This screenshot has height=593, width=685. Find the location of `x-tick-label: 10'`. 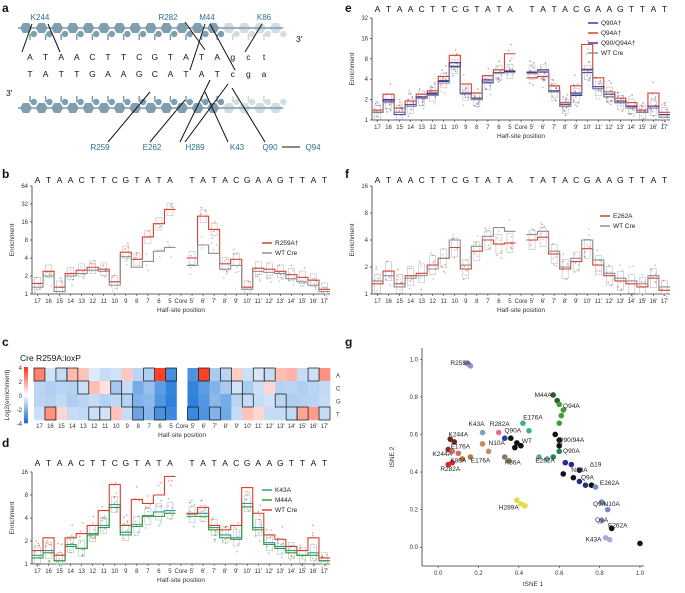

x-tick-label: 10' is located at coordinates (247, 572).